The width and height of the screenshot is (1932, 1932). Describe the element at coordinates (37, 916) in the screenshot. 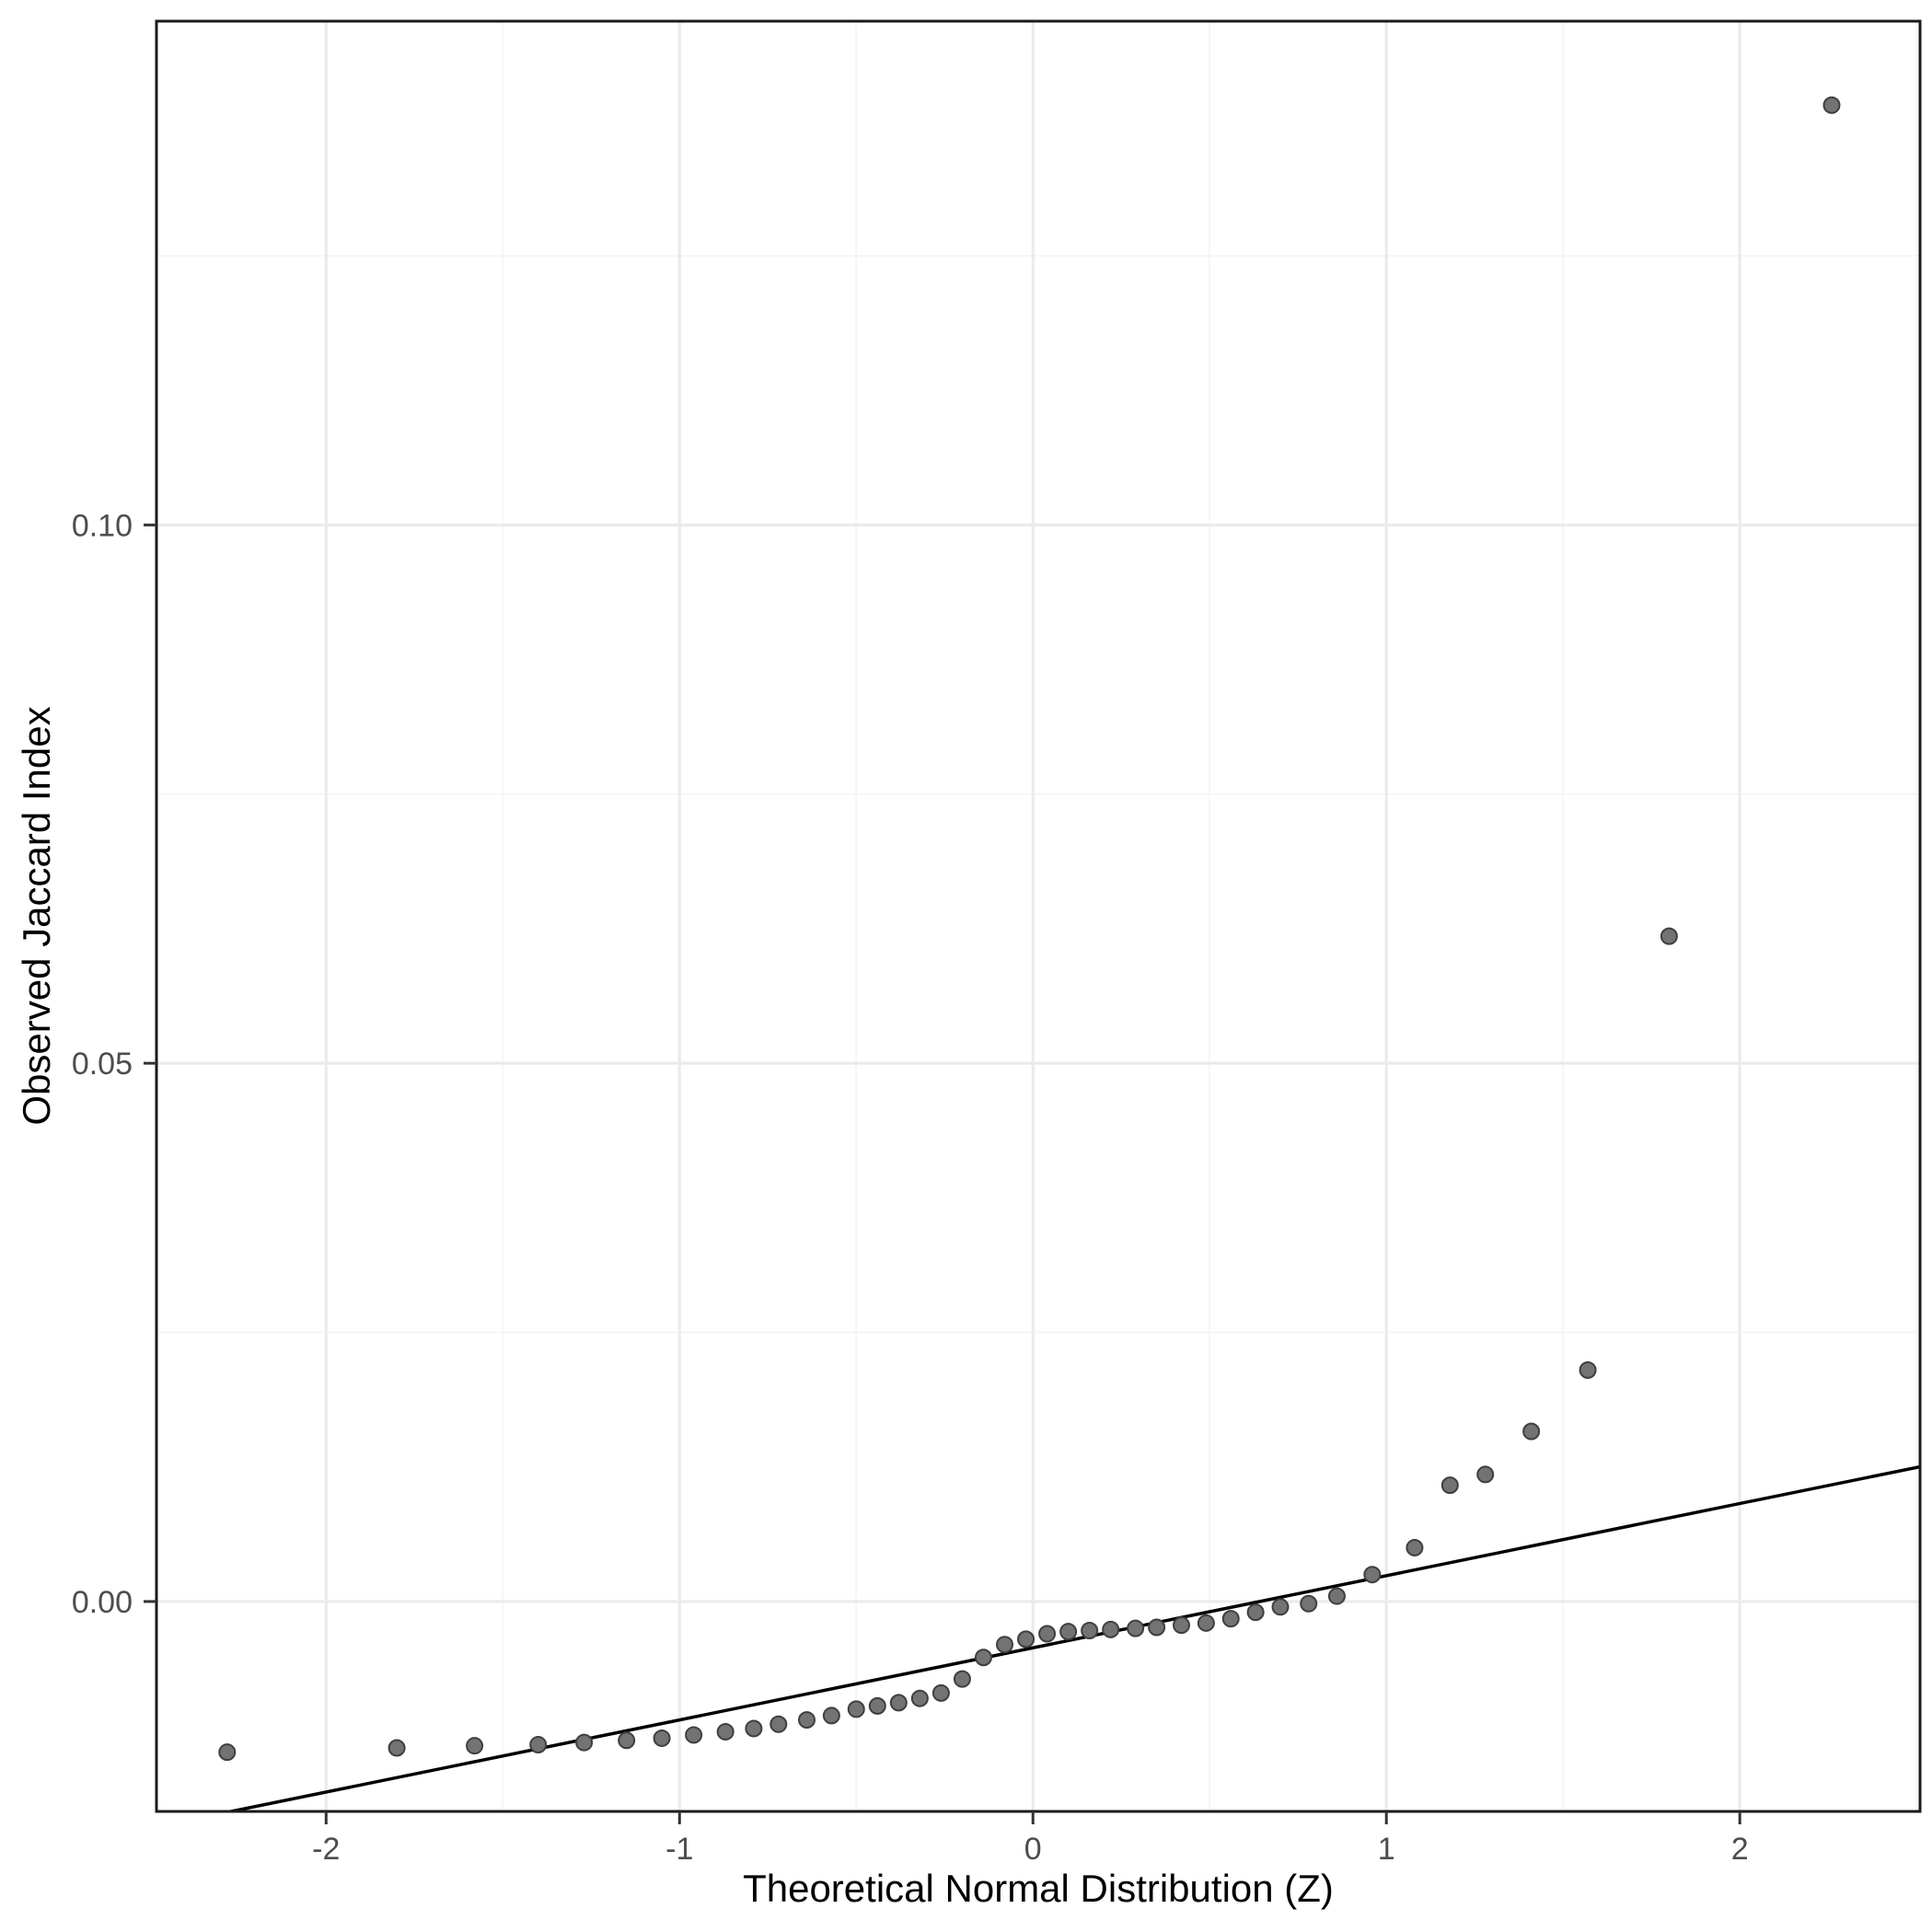

I see `y-axis-title: Observed Jaccard Index` at that location.